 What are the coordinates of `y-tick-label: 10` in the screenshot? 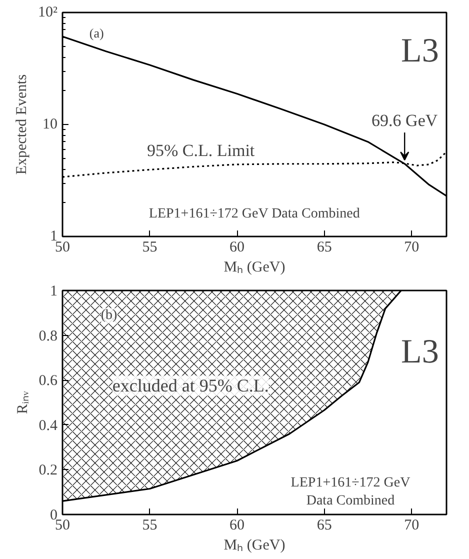 It's located at (50, 124).